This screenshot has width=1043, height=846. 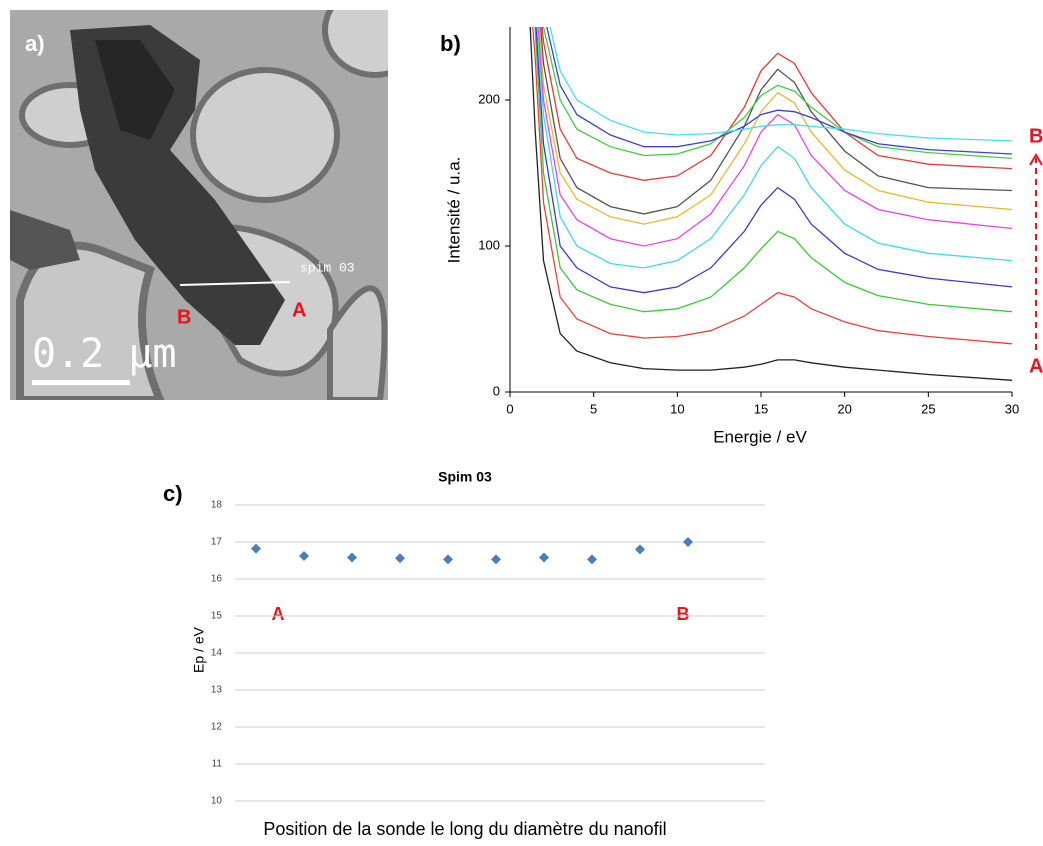 I want to click on y-tick-label: 11, so click(x=217, y=764).